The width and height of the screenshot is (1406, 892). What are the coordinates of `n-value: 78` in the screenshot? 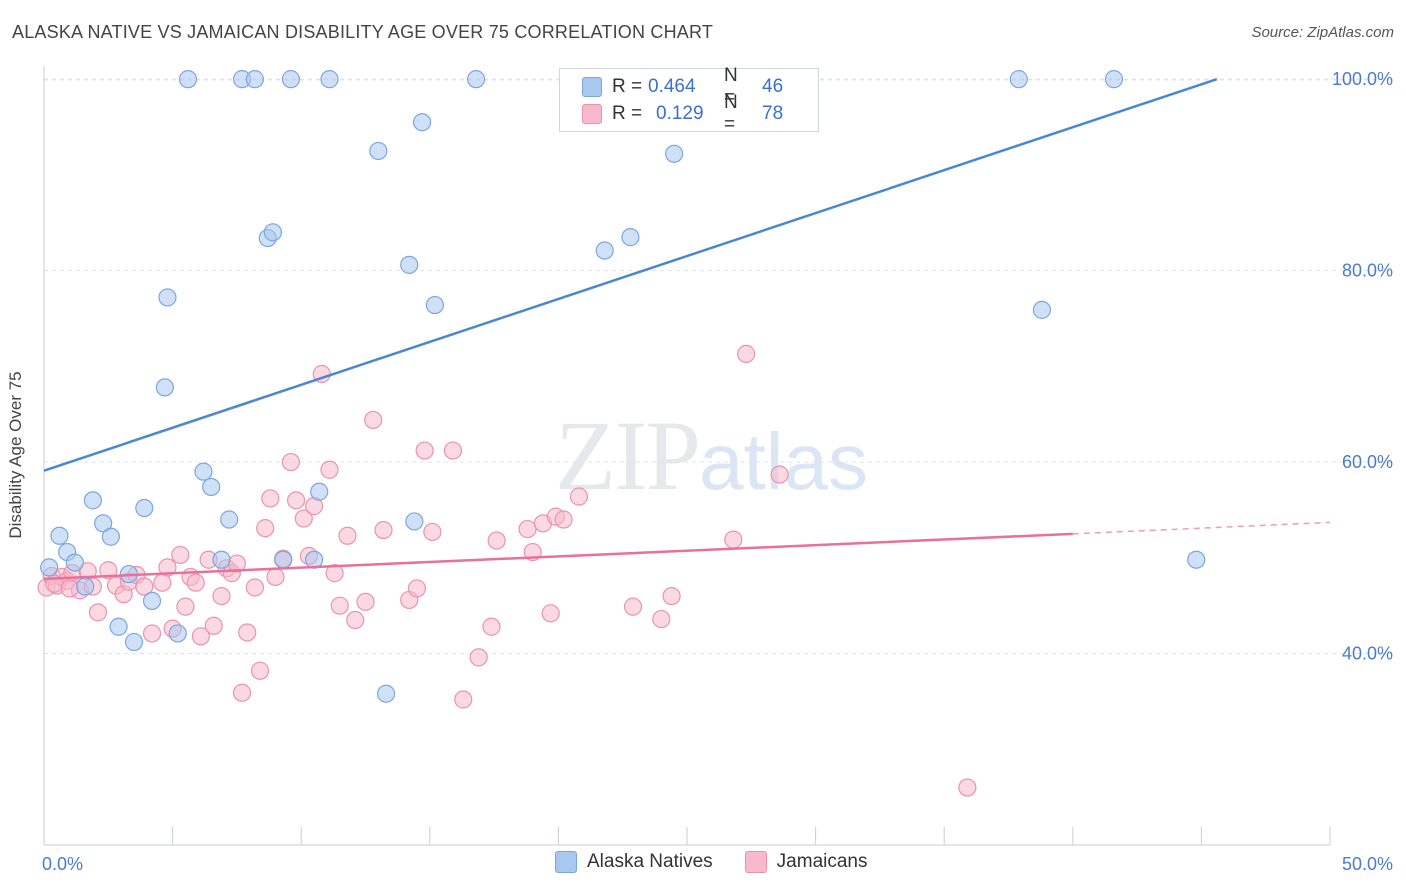 It's located at (773, 113).